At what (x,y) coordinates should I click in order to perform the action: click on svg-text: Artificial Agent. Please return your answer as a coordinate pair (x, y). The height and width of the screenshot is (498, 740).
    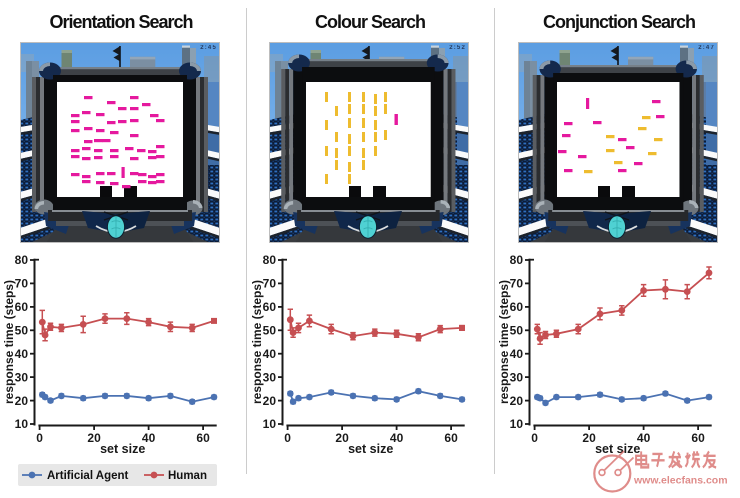
    Looking at the image, I should click on (88, 476).